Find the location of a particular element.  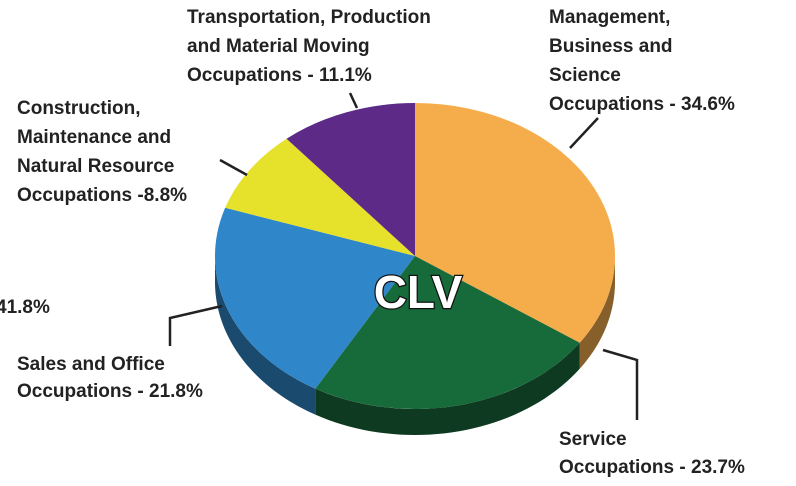

slice-label: Sales and Office Occupations - 21.8% is located at coordinates (110, 378).